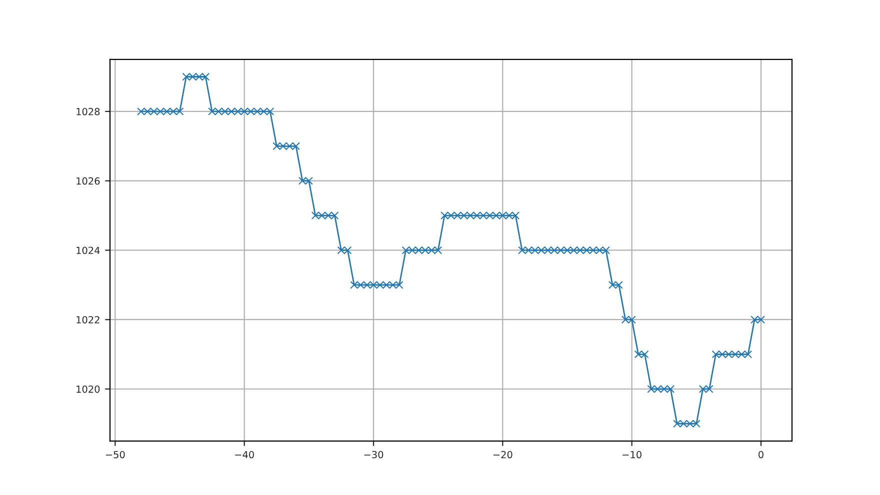 This screenshot has width=880, height=495. I want to click on y-tick-label: 1020, so click(88, 389).